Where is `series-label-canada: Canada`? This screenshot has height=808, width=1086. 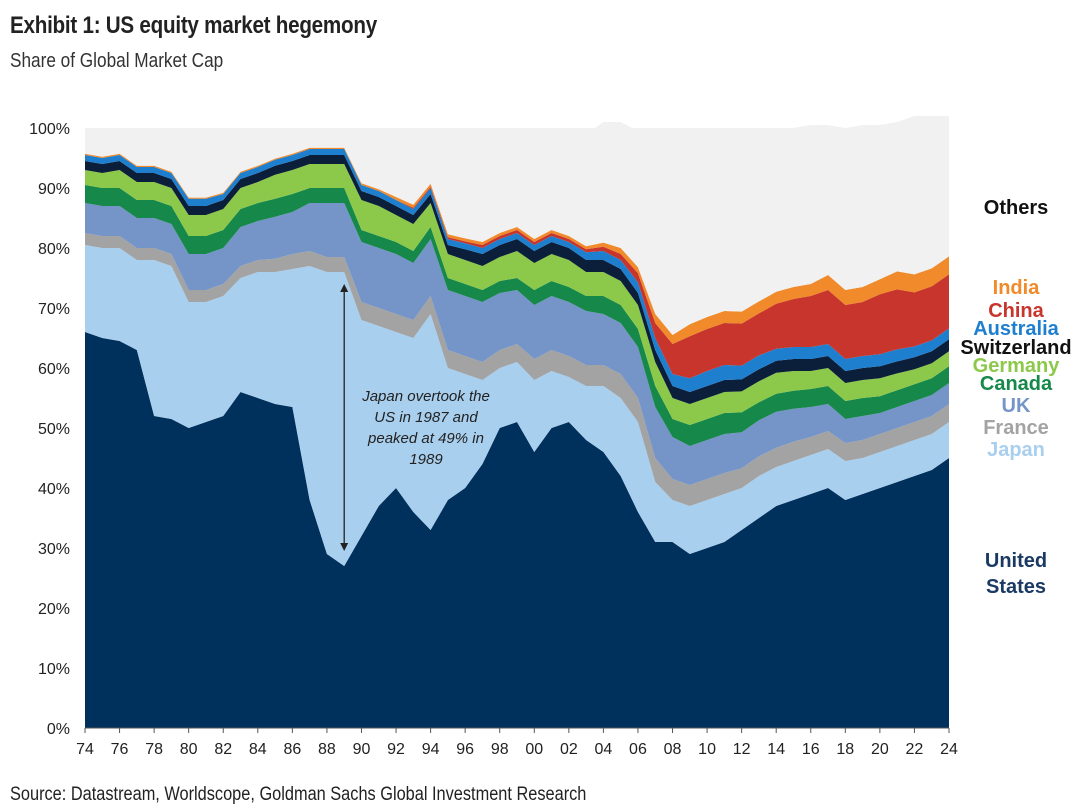 series-label-canada: Canada is located at coordinates (1016, 384).